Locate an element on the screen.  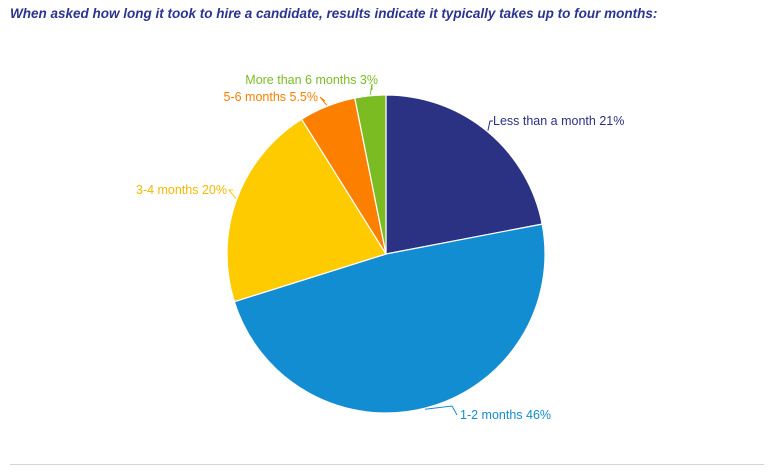
data-label-1-2-months: 1-2 months 46% is located at coordinates (505, 415).